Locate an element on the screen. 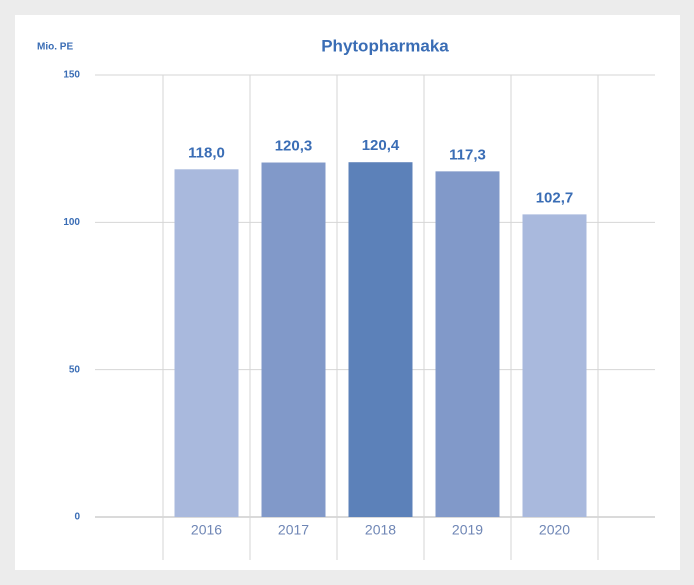  chart-title: Phytopharmaka is located at coordinates (385, 45).